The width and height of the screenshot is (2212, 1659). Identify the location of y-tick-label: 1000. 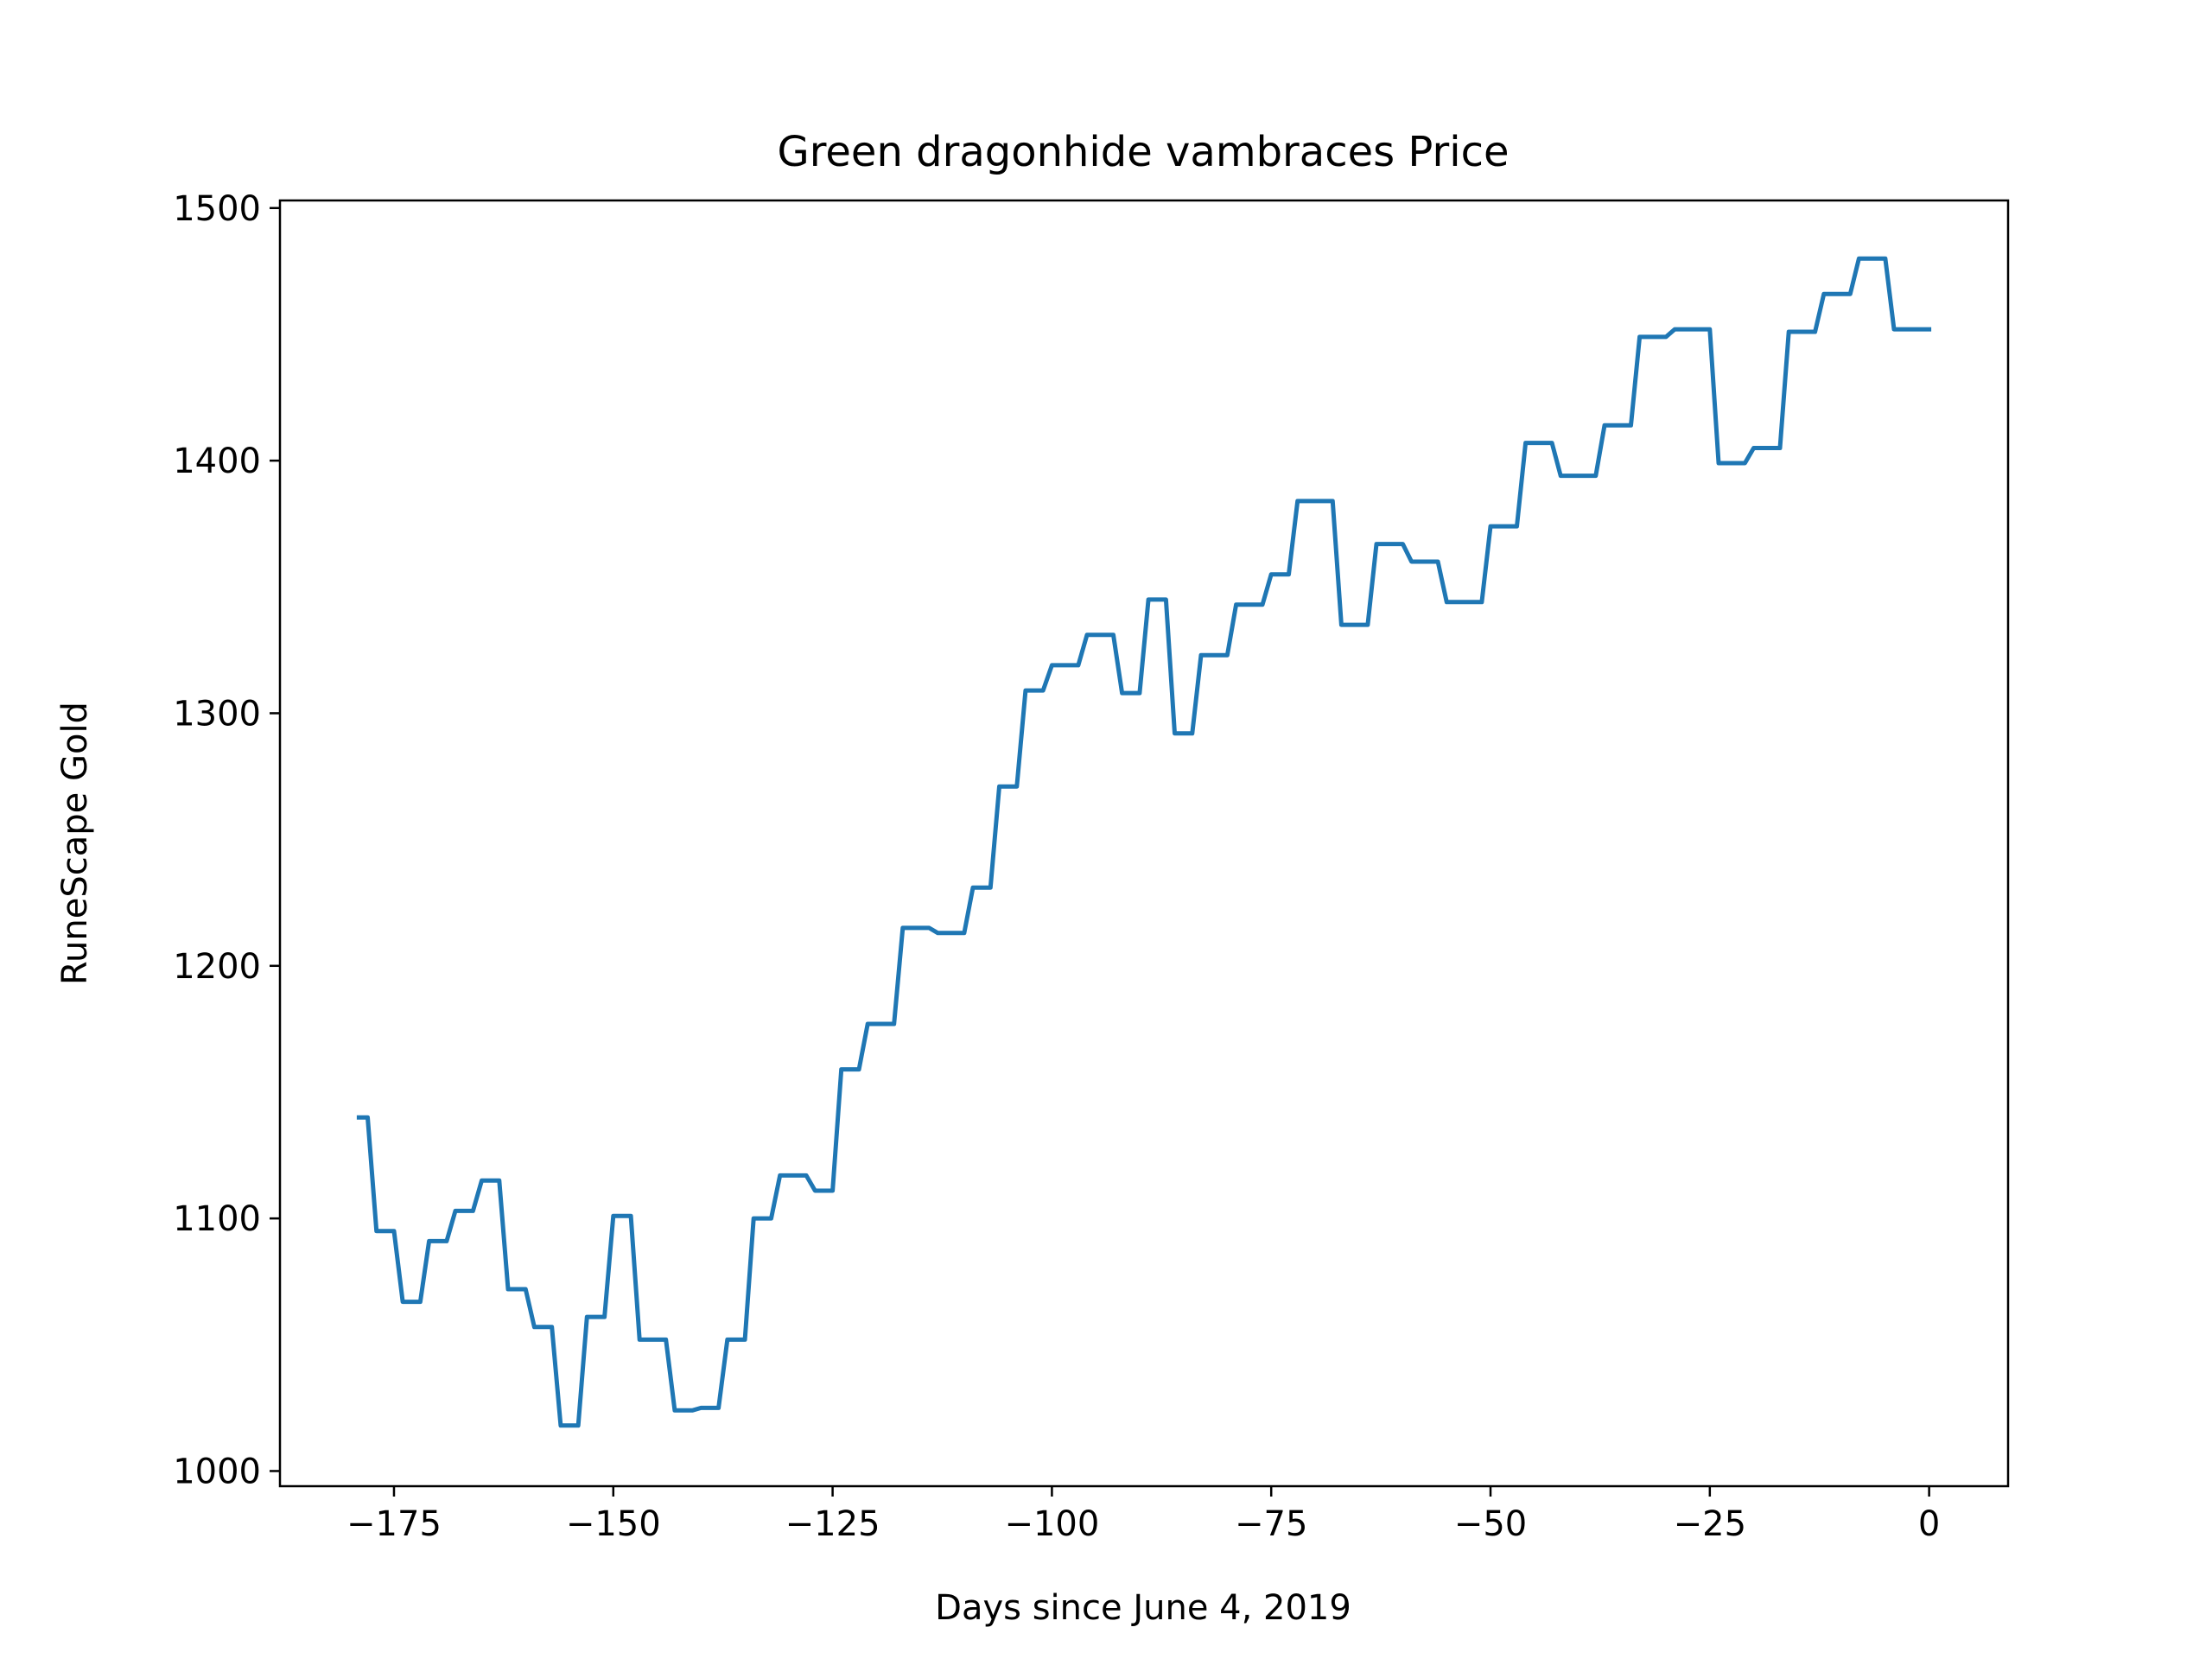
(217, 1471).